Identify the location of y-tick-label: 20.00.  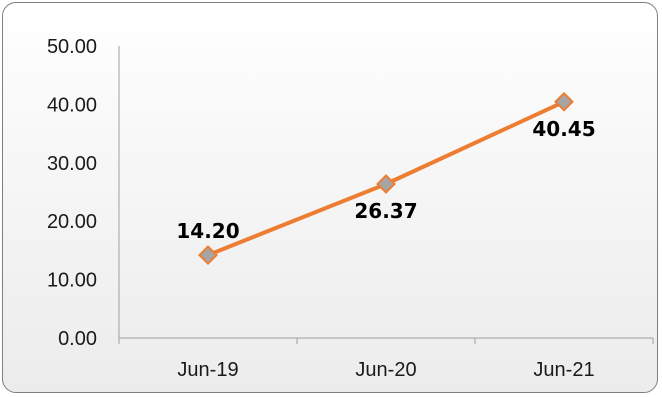
(72, 222).